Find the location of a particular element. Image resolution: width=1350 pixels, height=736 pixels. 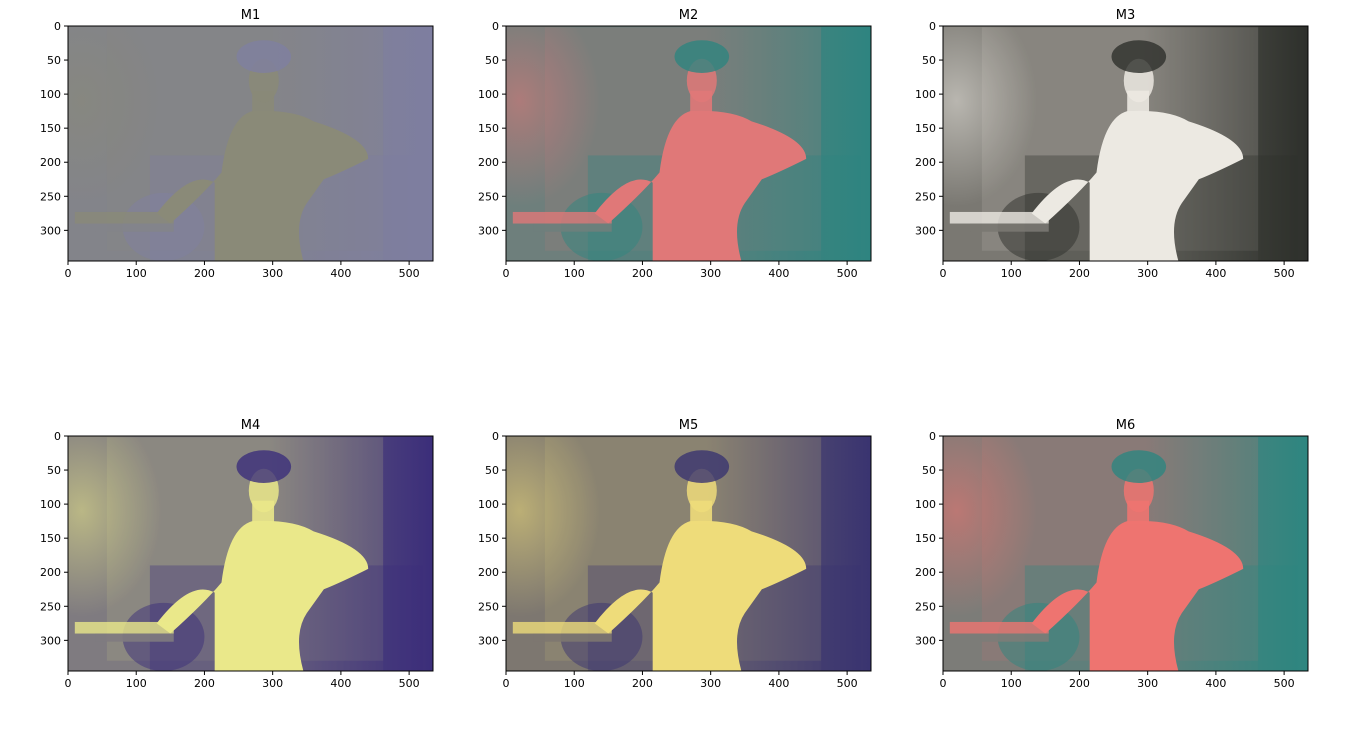

panel-2: M2 0 100 200 300 400 500 0 50 100 150 200 250 300 is located at coordinates (675, 144).